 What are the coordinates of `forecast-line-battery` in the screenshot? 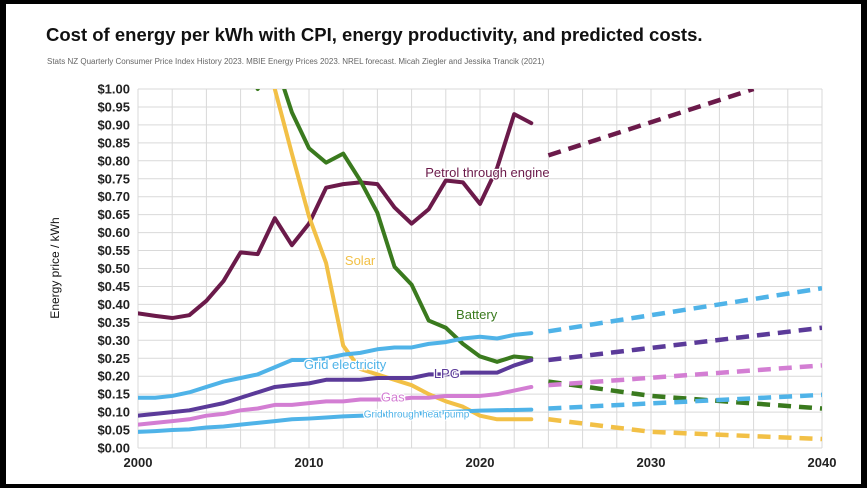 It's located at (685, 395).